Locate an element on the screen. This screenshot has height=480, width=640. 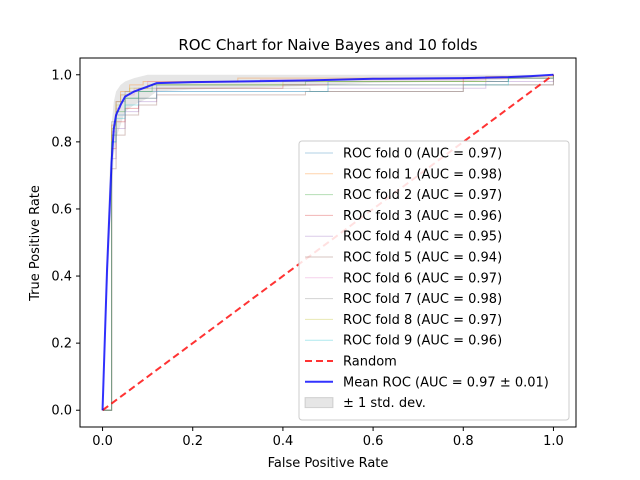
legend-entry-fold-2: ROC fold 2 (AUC = 0.97) is located at coordinates (422, 195).